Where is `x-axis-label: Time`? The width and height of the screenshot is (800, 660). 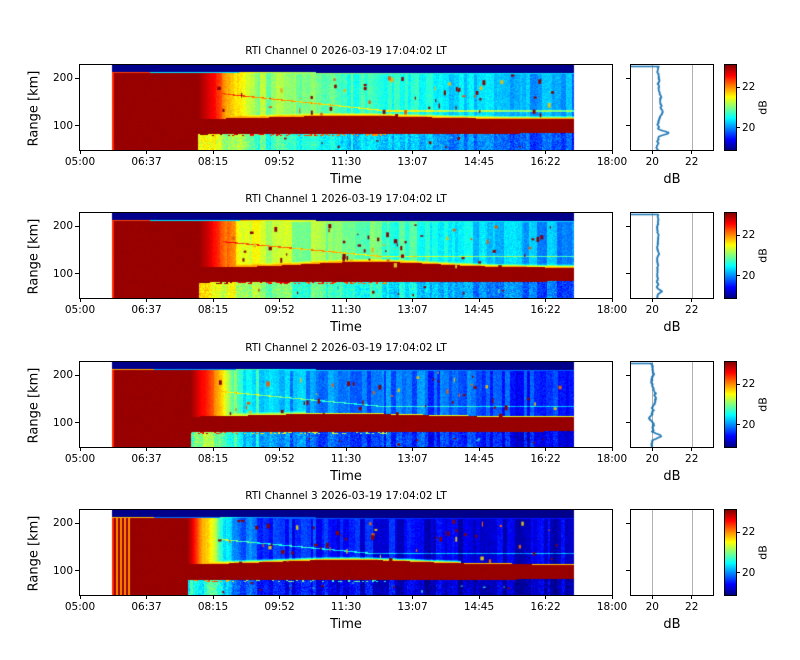
x-axis-label: Time is located at coordinates (346, 179).